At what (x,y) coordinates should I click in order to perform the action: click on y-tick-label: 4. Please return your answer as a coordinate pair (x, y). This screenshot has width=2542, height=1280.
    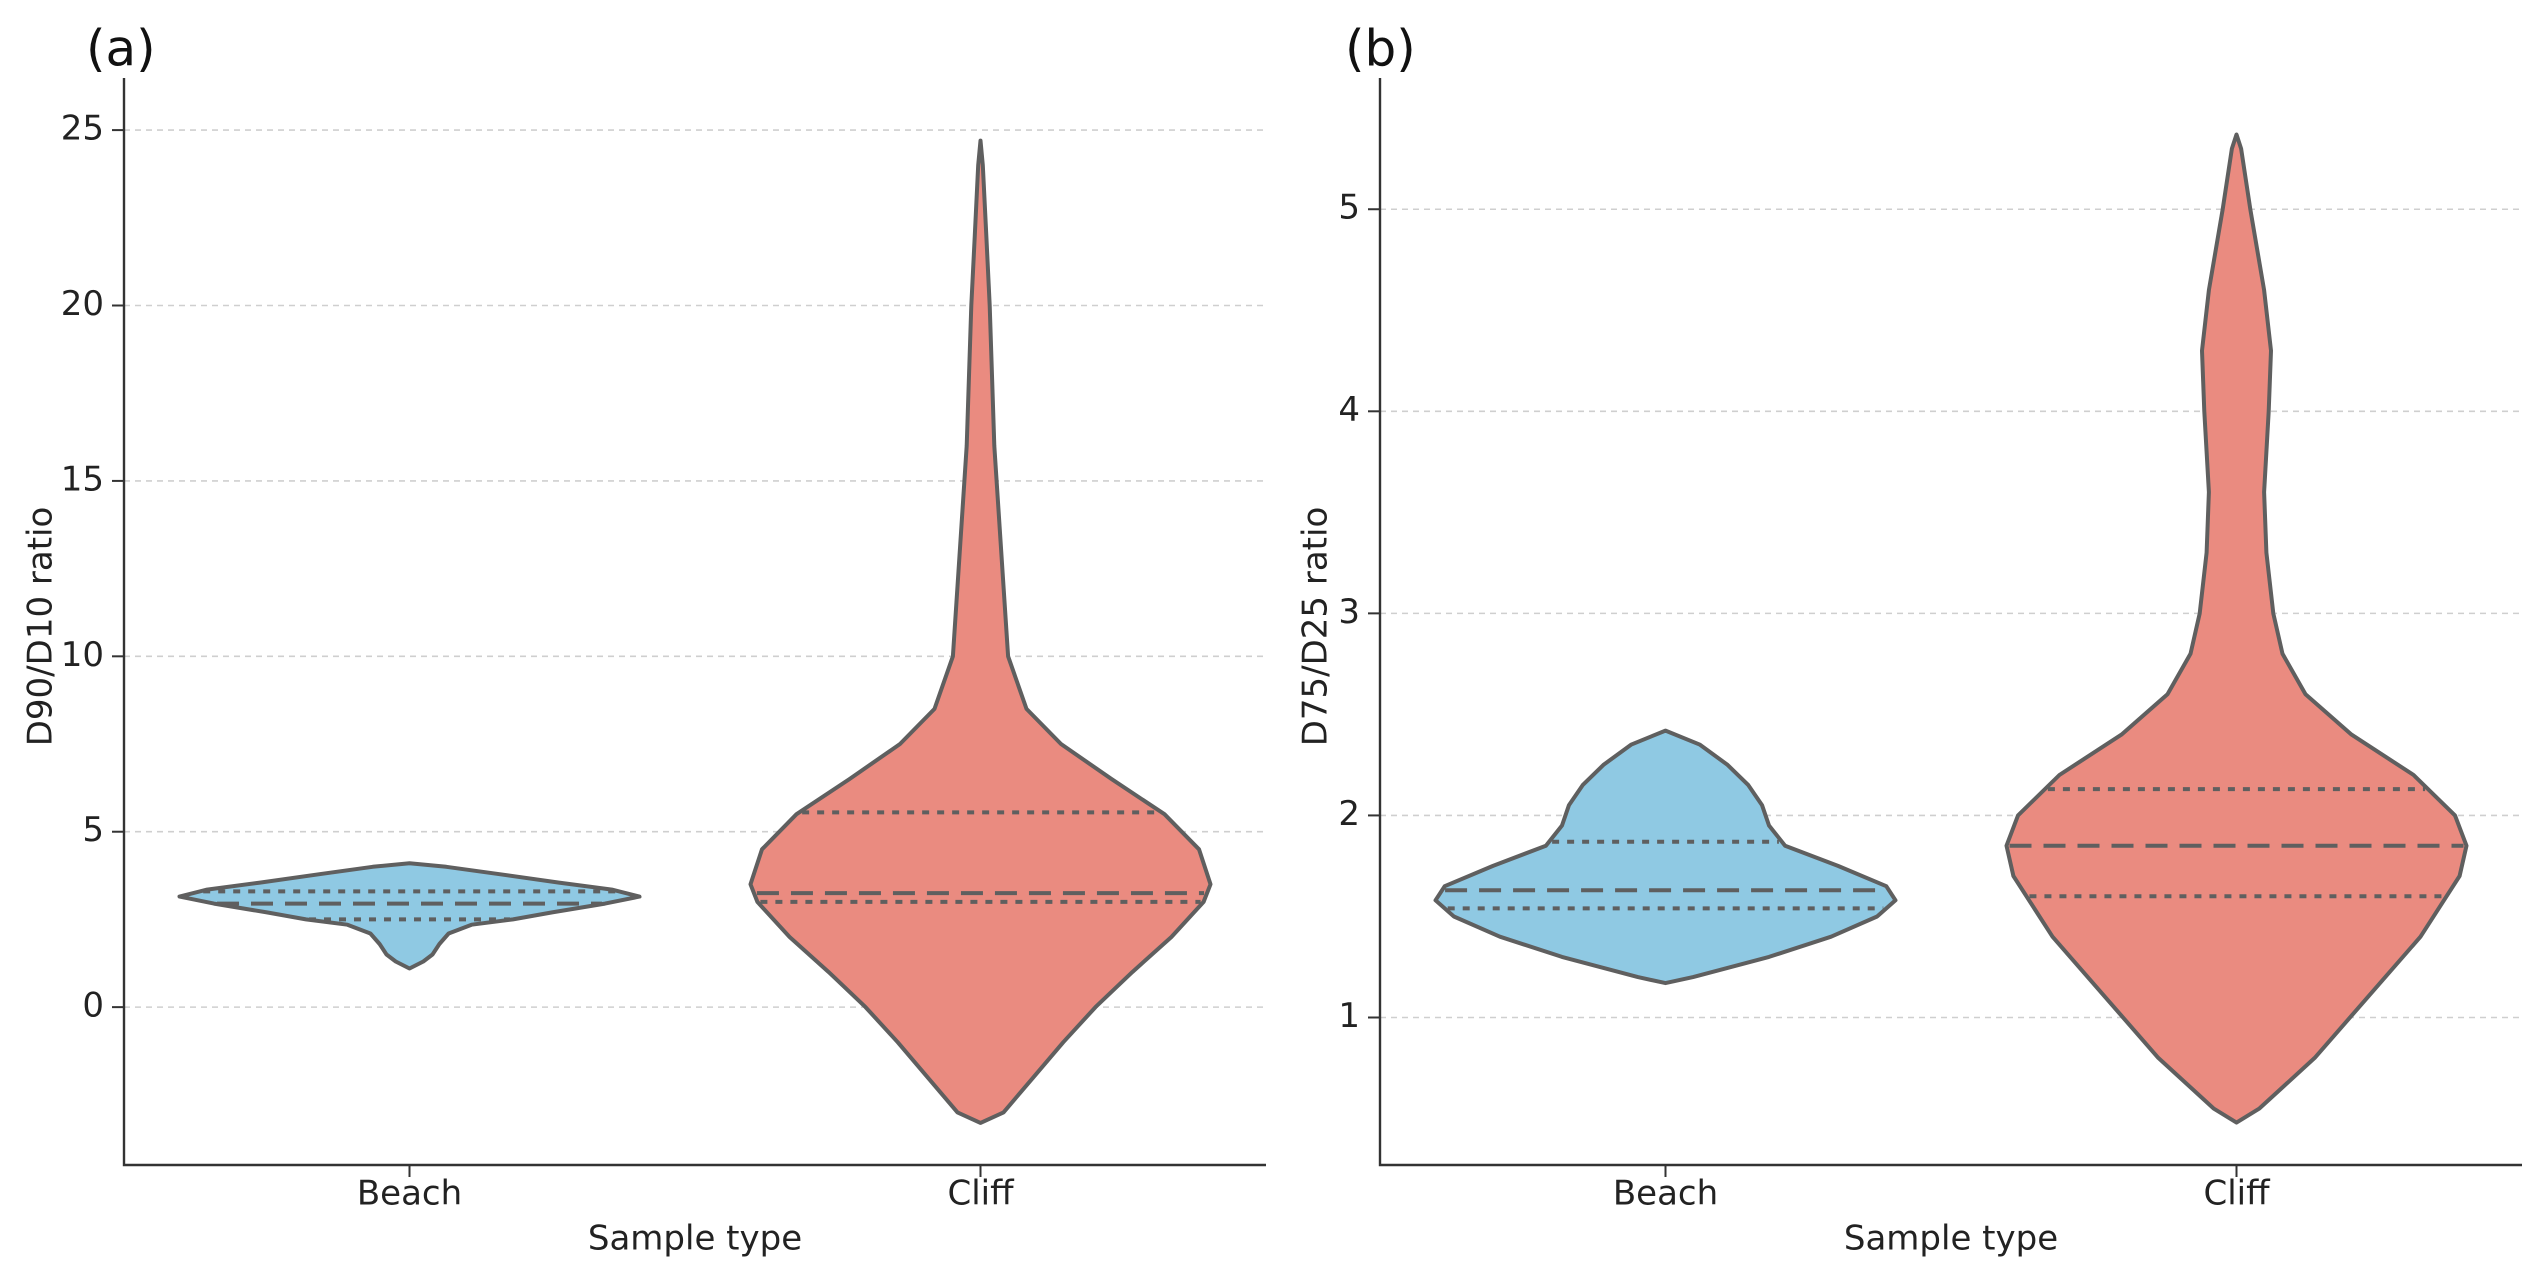
    Looking at the image, I should click on (1349, 410).